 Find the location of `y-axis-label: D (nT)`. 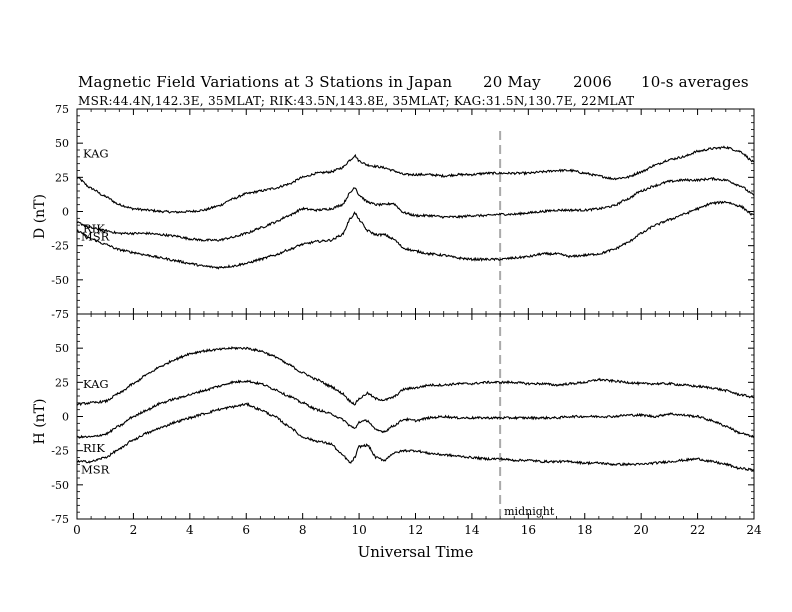

y-axis-label: D (nT) is located at coordinates (40, 216).